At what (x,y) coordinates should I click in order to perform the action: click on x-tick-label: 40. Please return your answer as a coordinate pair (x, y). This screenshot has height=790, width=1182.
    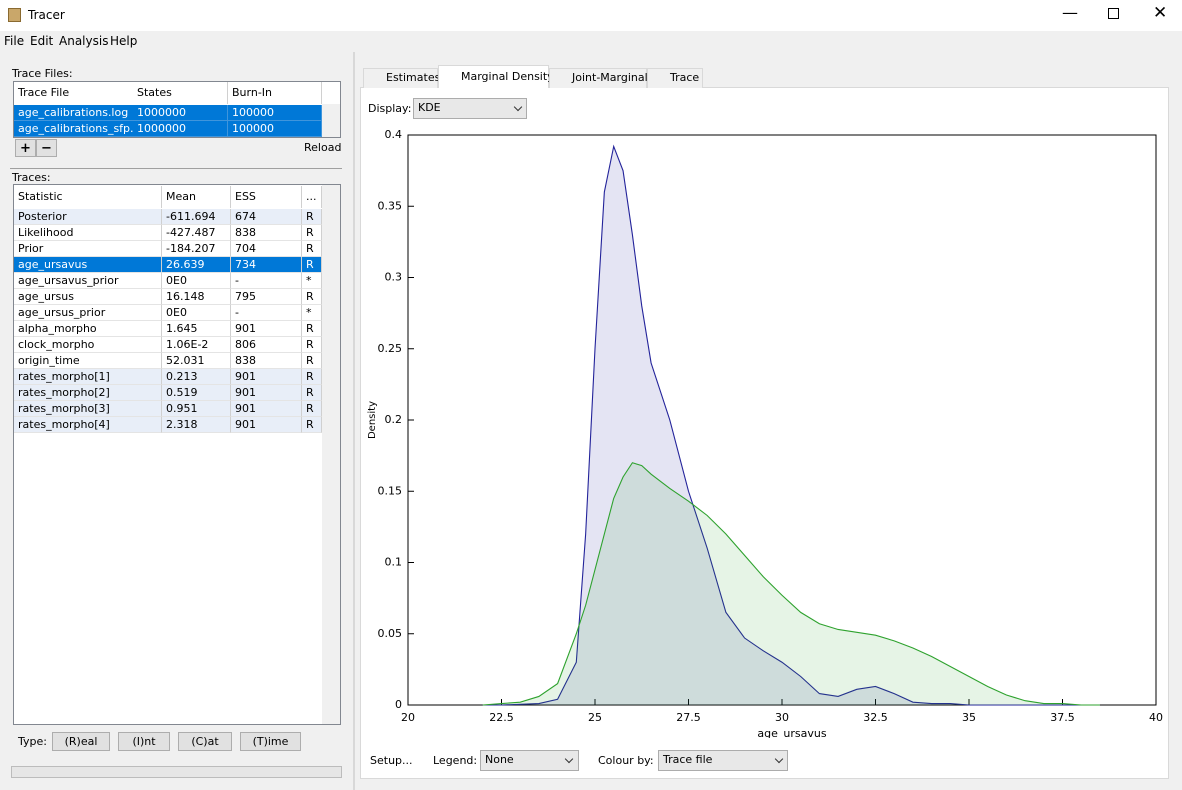
    Looking at the image, I should click on (1156, 717).